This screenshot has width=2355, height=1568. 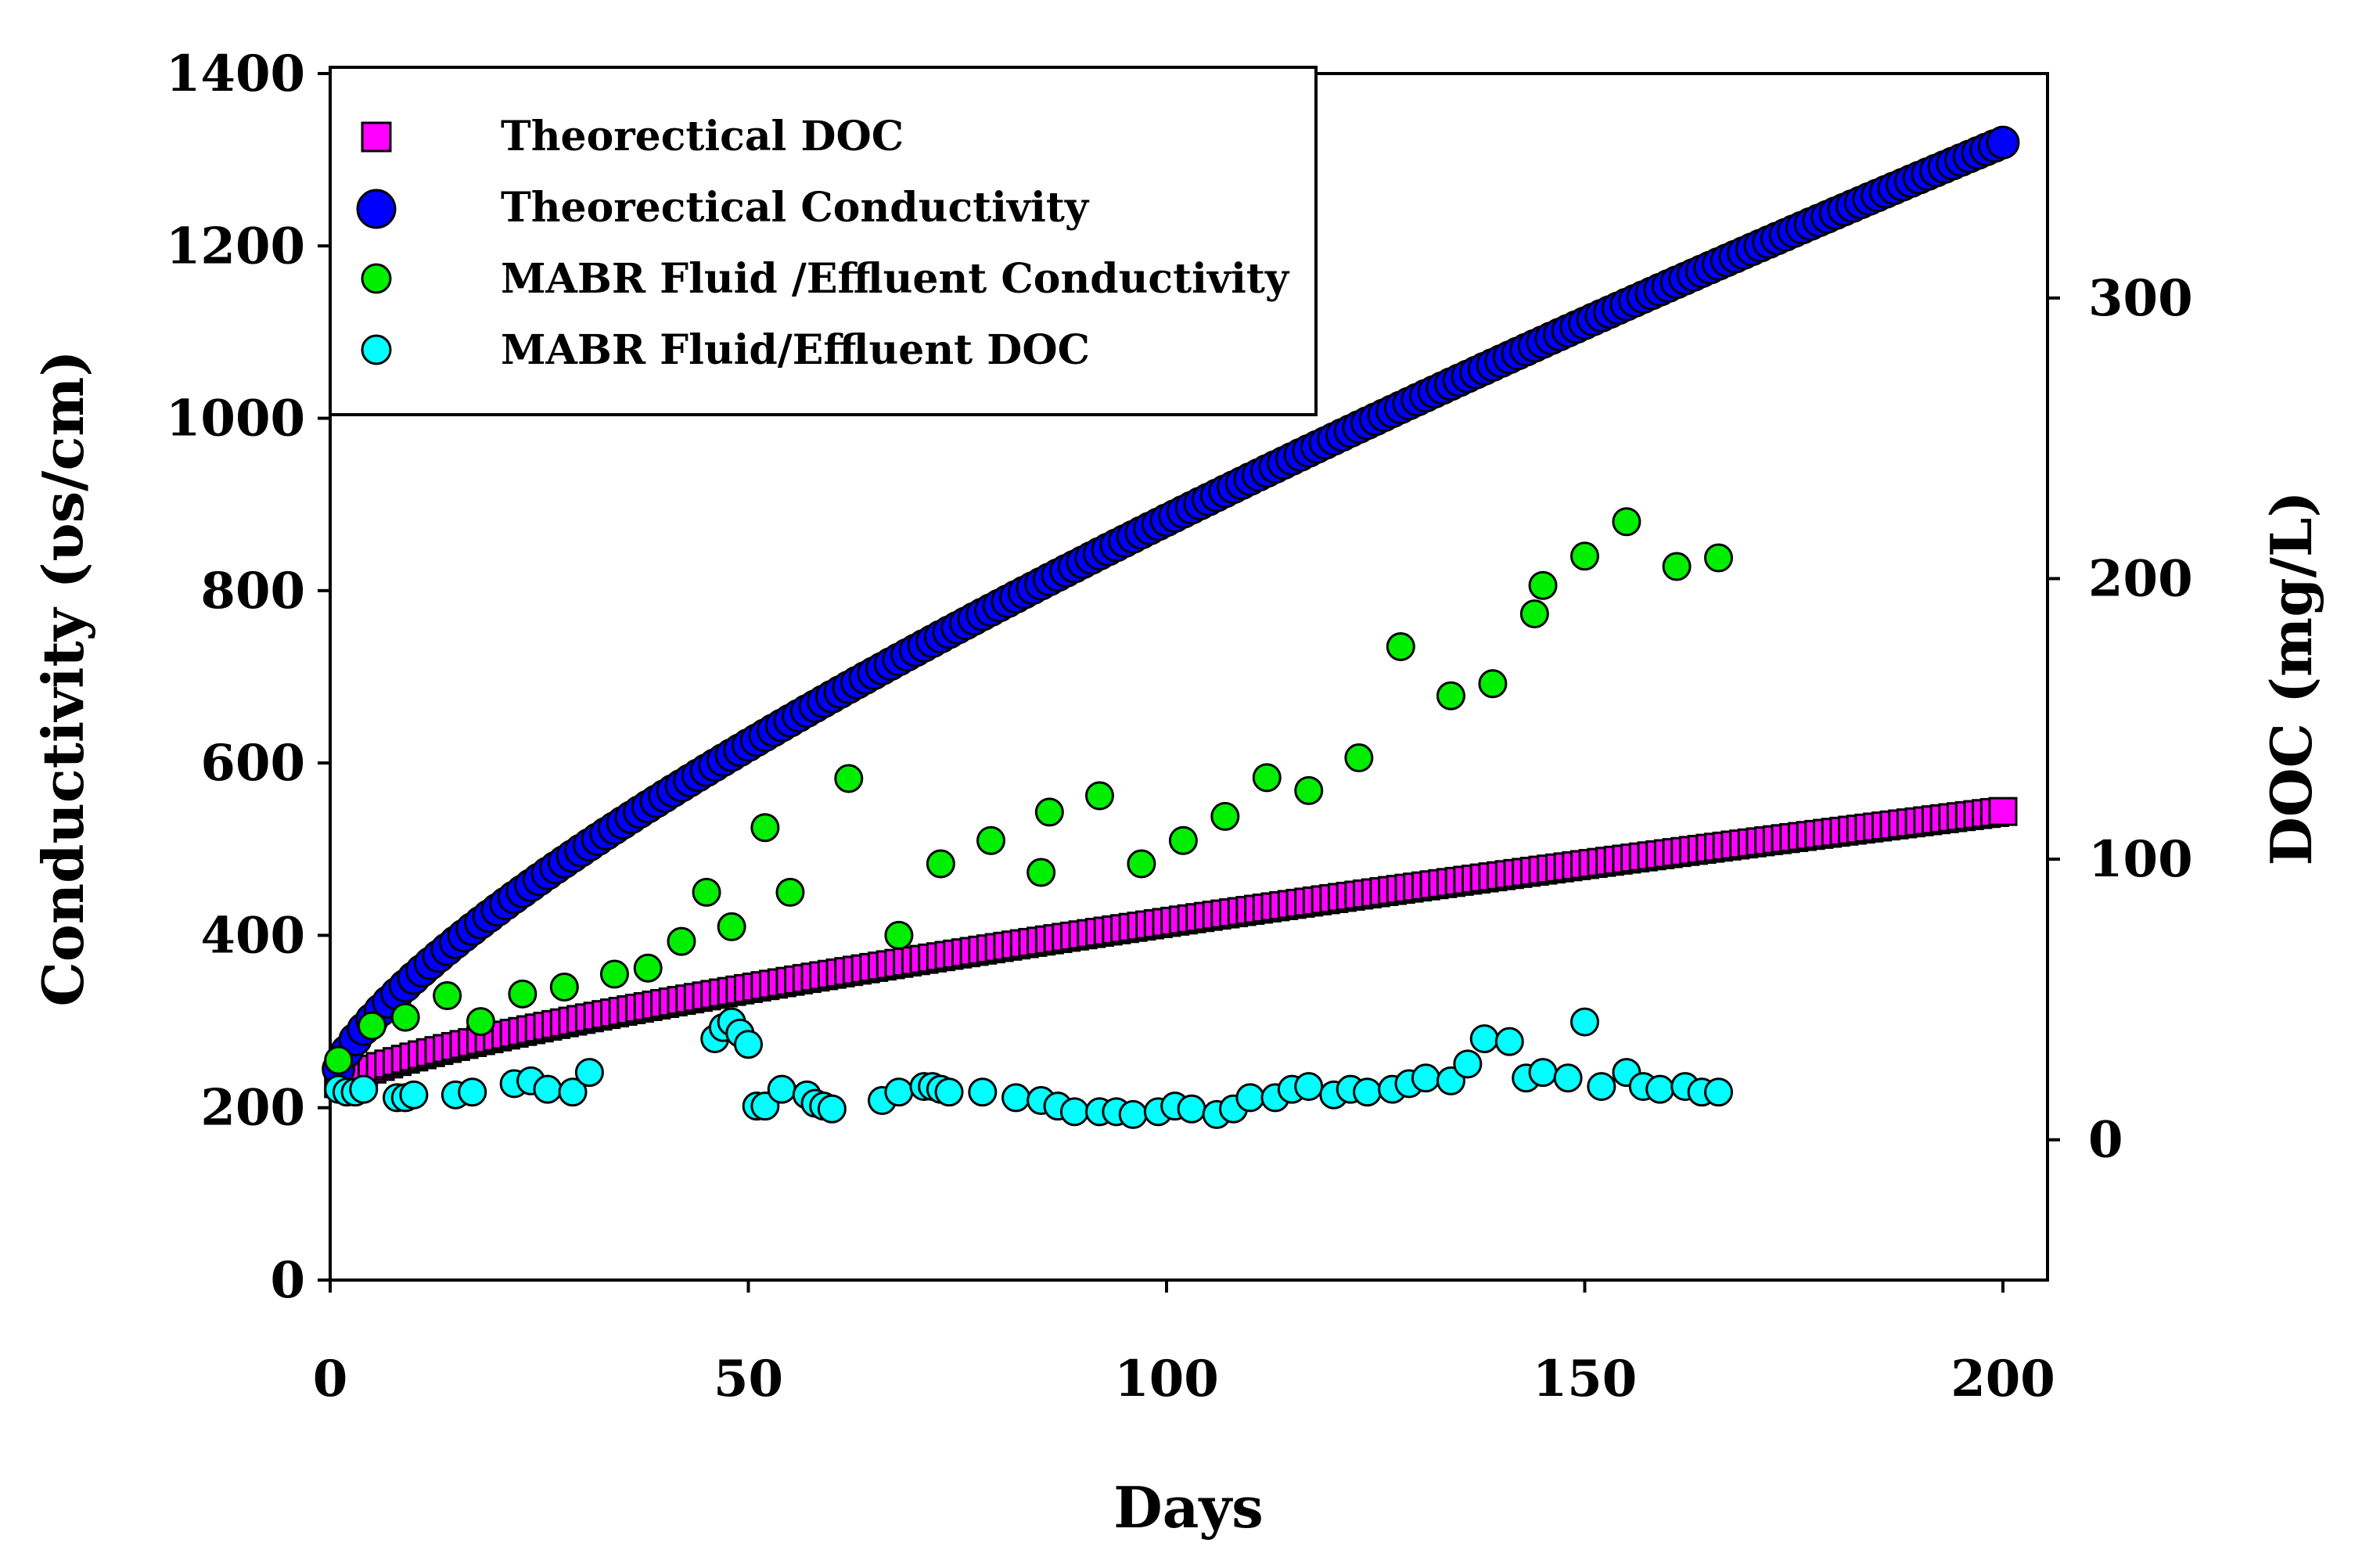 I want to click on y-axis-title-right: DOC (mg/L), so click(x=2291, y=678).